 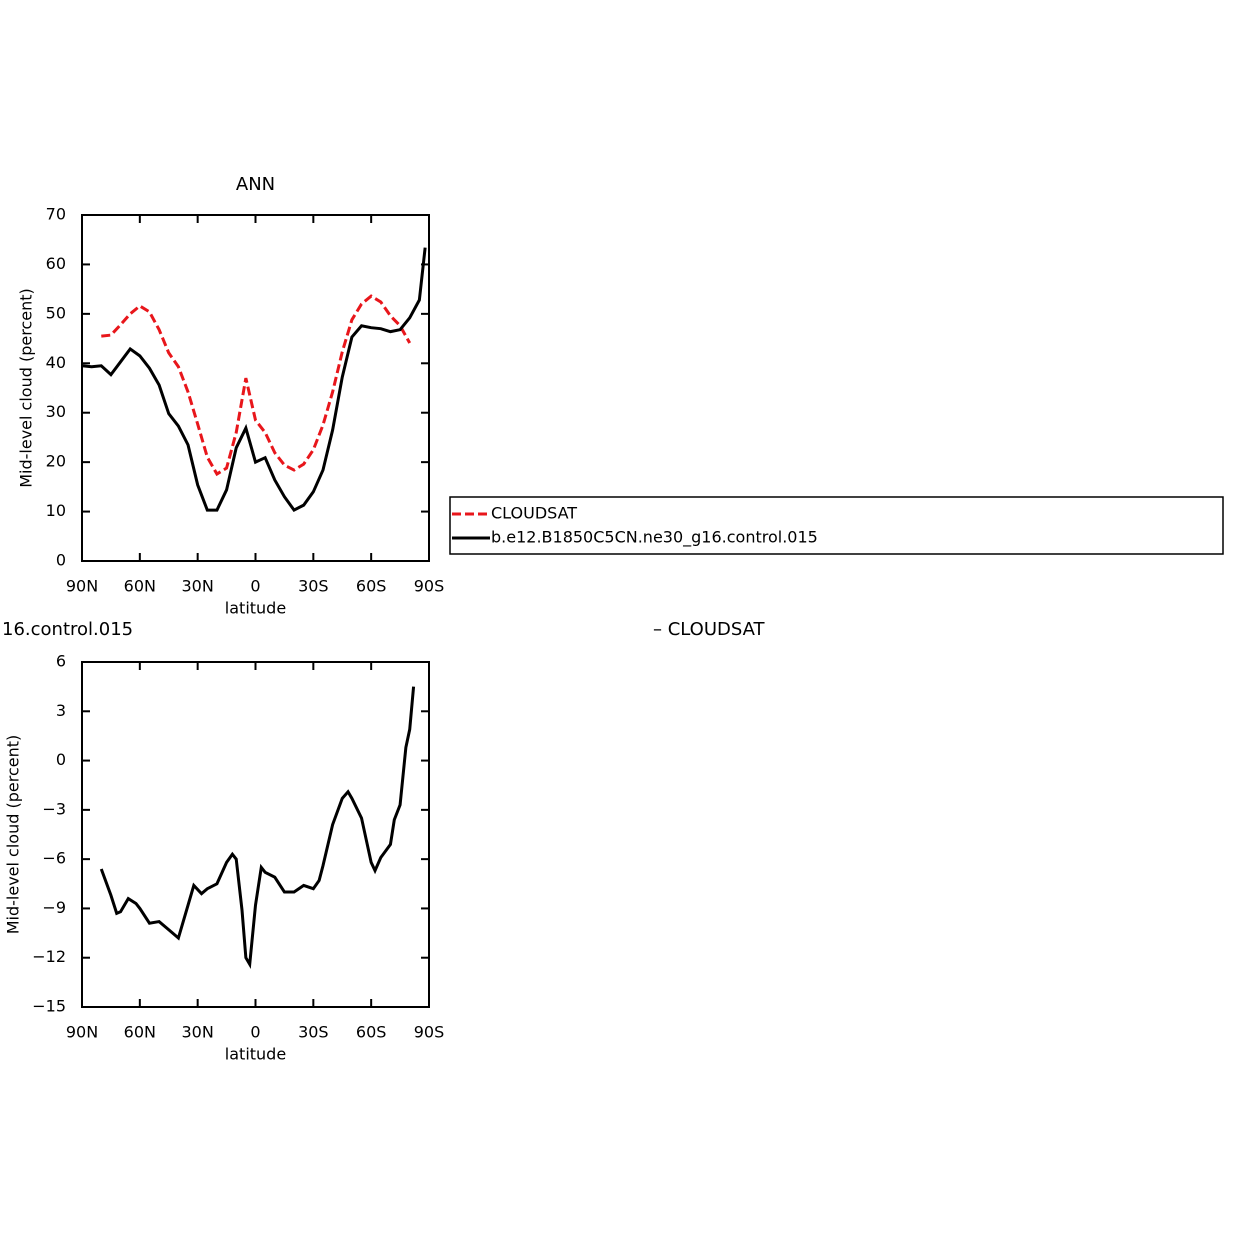 I want to click on y-tick-label: −9, so click(x=54, y=907).